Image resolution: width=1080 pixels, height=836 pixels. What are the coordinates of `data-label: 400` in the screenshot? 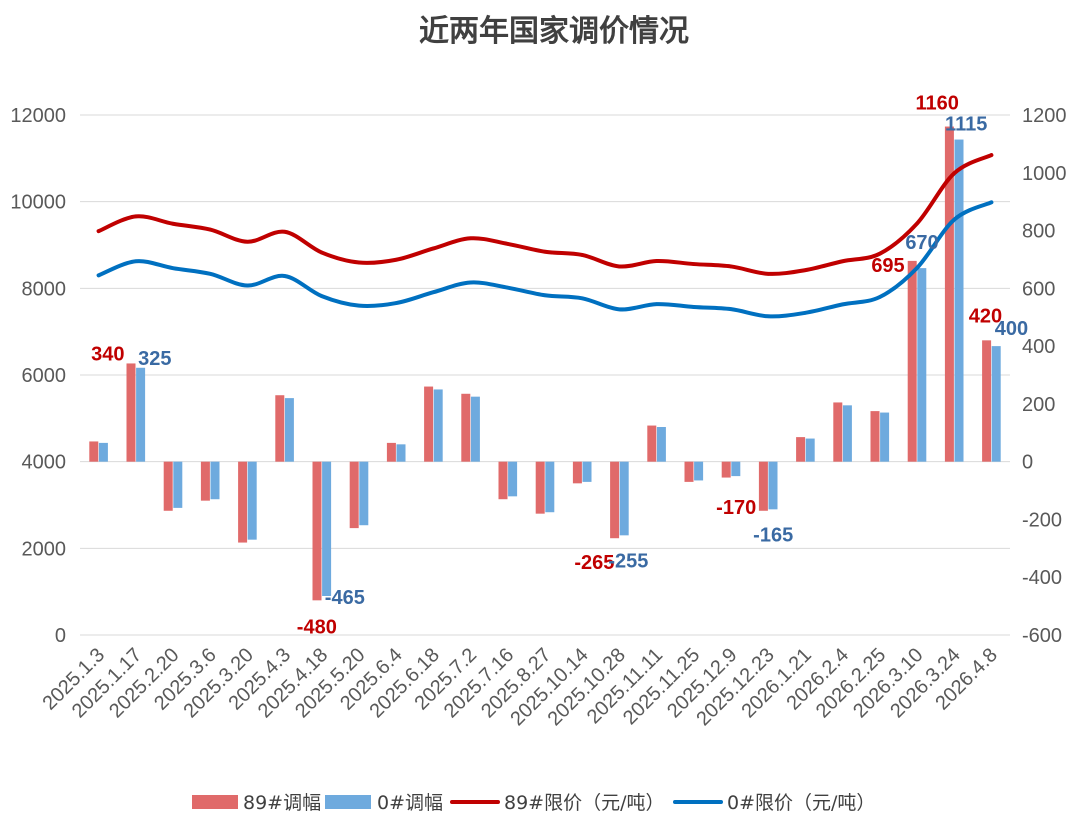 It's located at (1011, 329).